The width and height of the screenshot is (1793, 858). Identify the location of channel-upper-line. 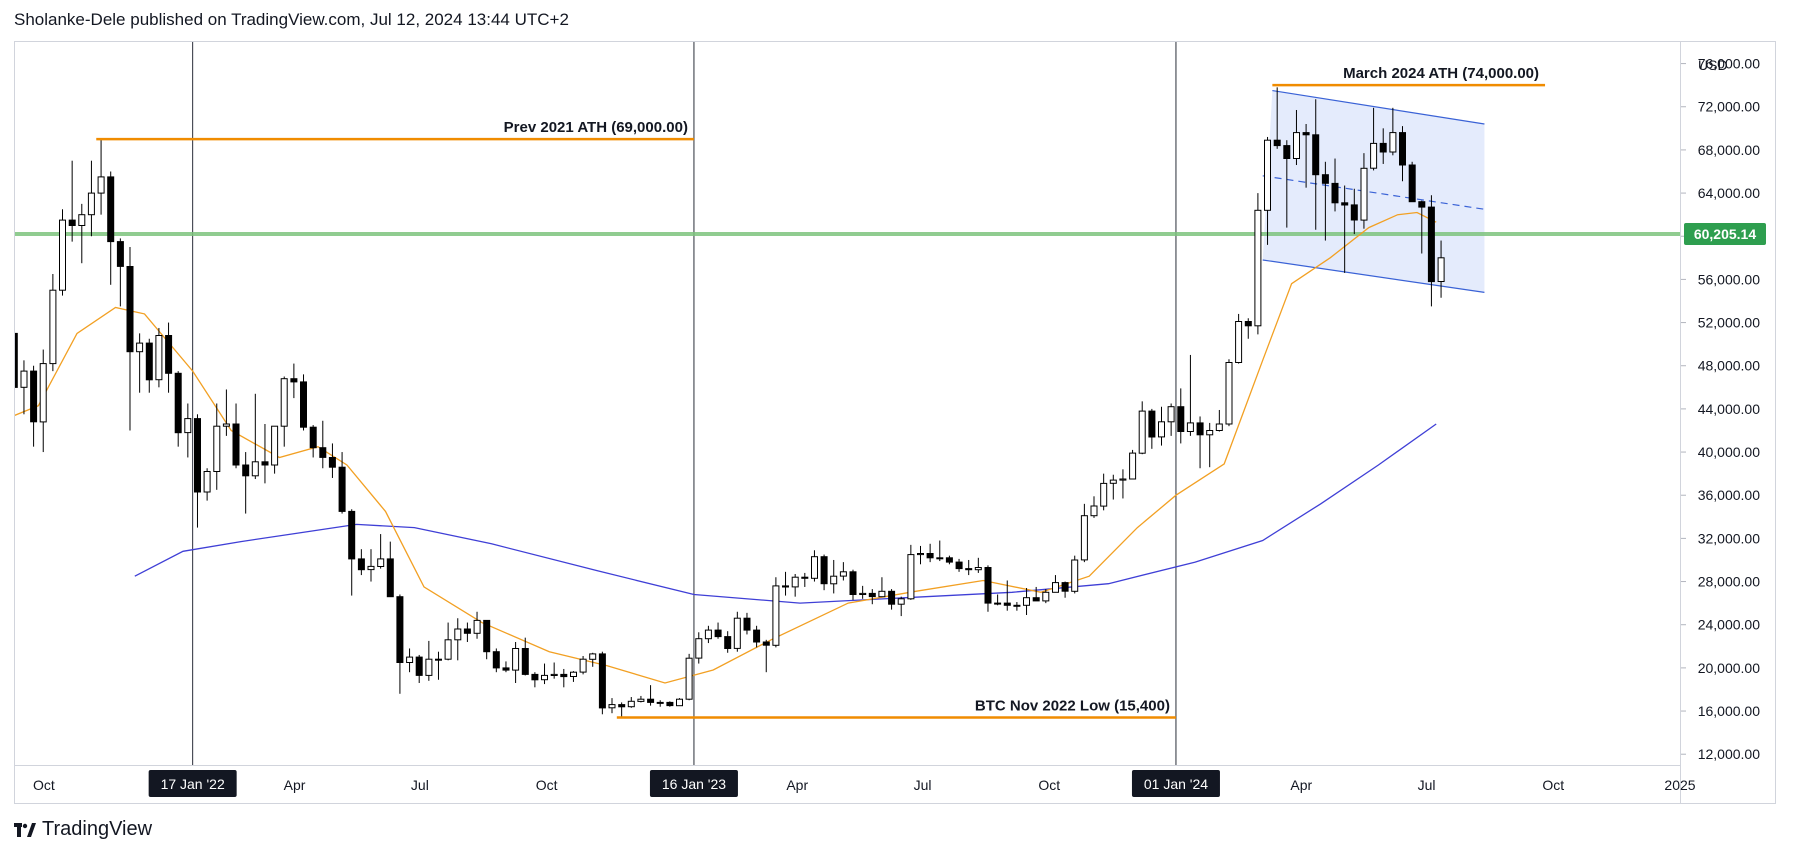
(1378, 107).